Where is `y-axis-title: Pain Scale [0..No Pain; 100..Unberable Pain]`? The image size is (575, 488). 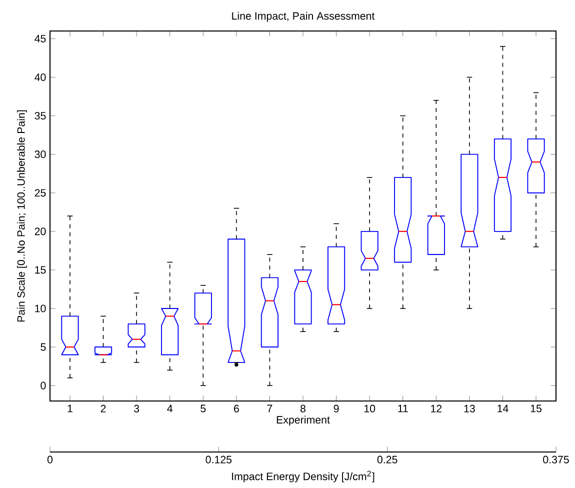 y-axis-title: Pain Scale [0..No Pain; 100..Unberable Pain] is located at coordinates (21, 216).